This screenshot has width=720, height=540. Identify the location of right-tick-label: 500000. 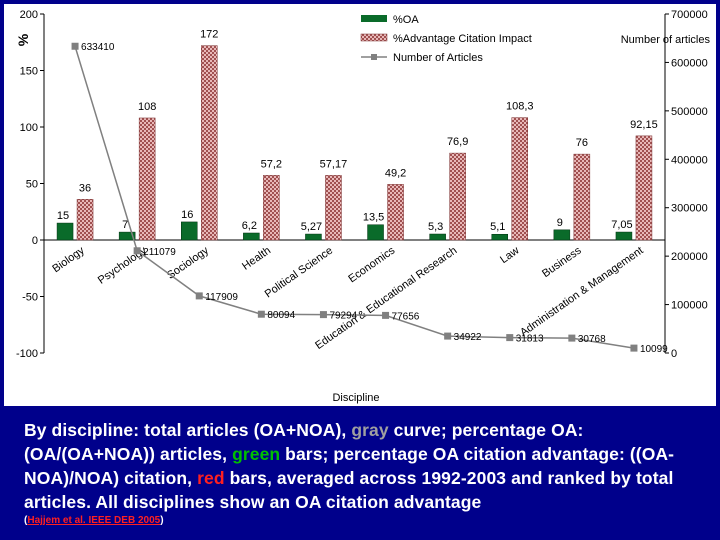
(689, 112).